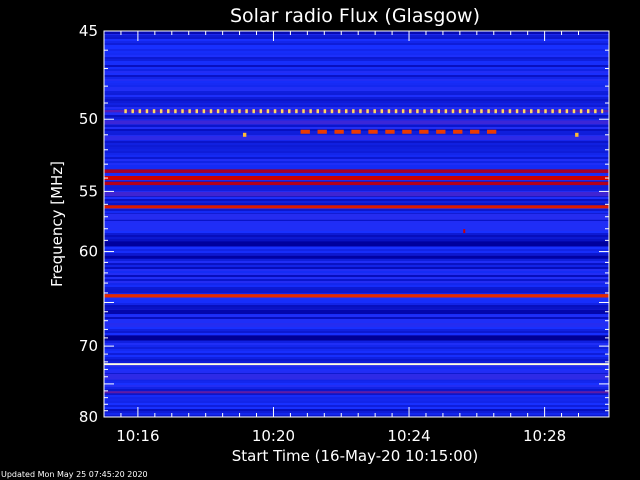  I want to click on x-tick-label: 10:16, so click(137, 436).